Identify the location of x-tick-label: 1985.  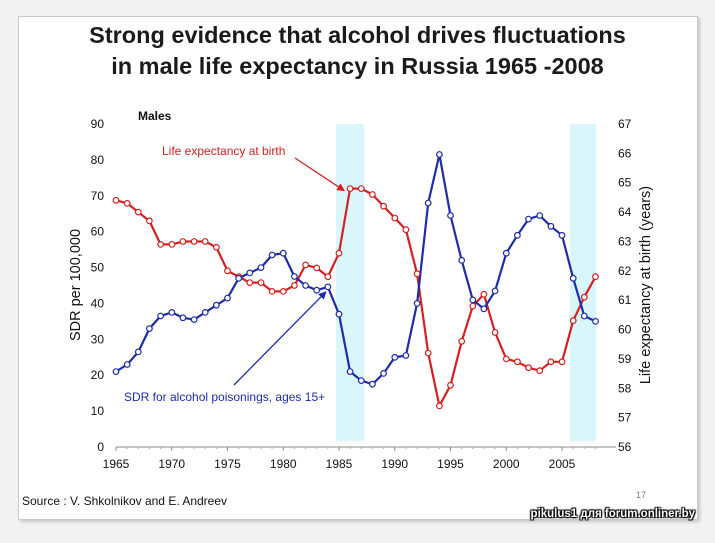
(339, 464).